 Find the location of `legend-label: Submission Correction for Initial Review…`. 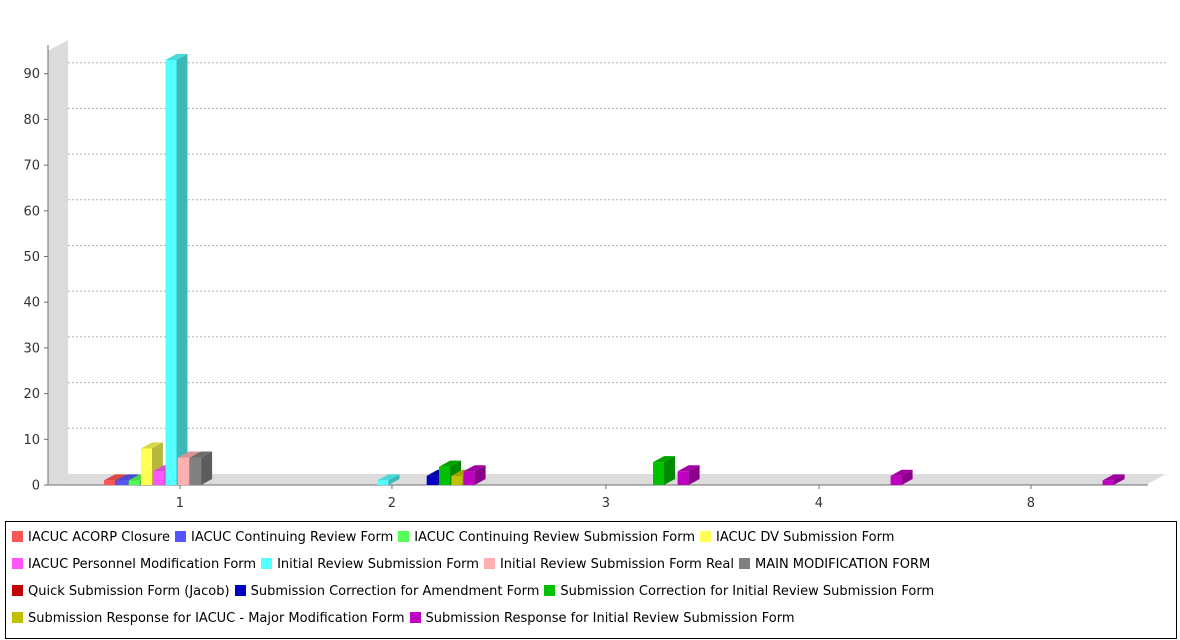

legend-label: Submission Correction for Initial Review… is located at coordinates (747, 591).